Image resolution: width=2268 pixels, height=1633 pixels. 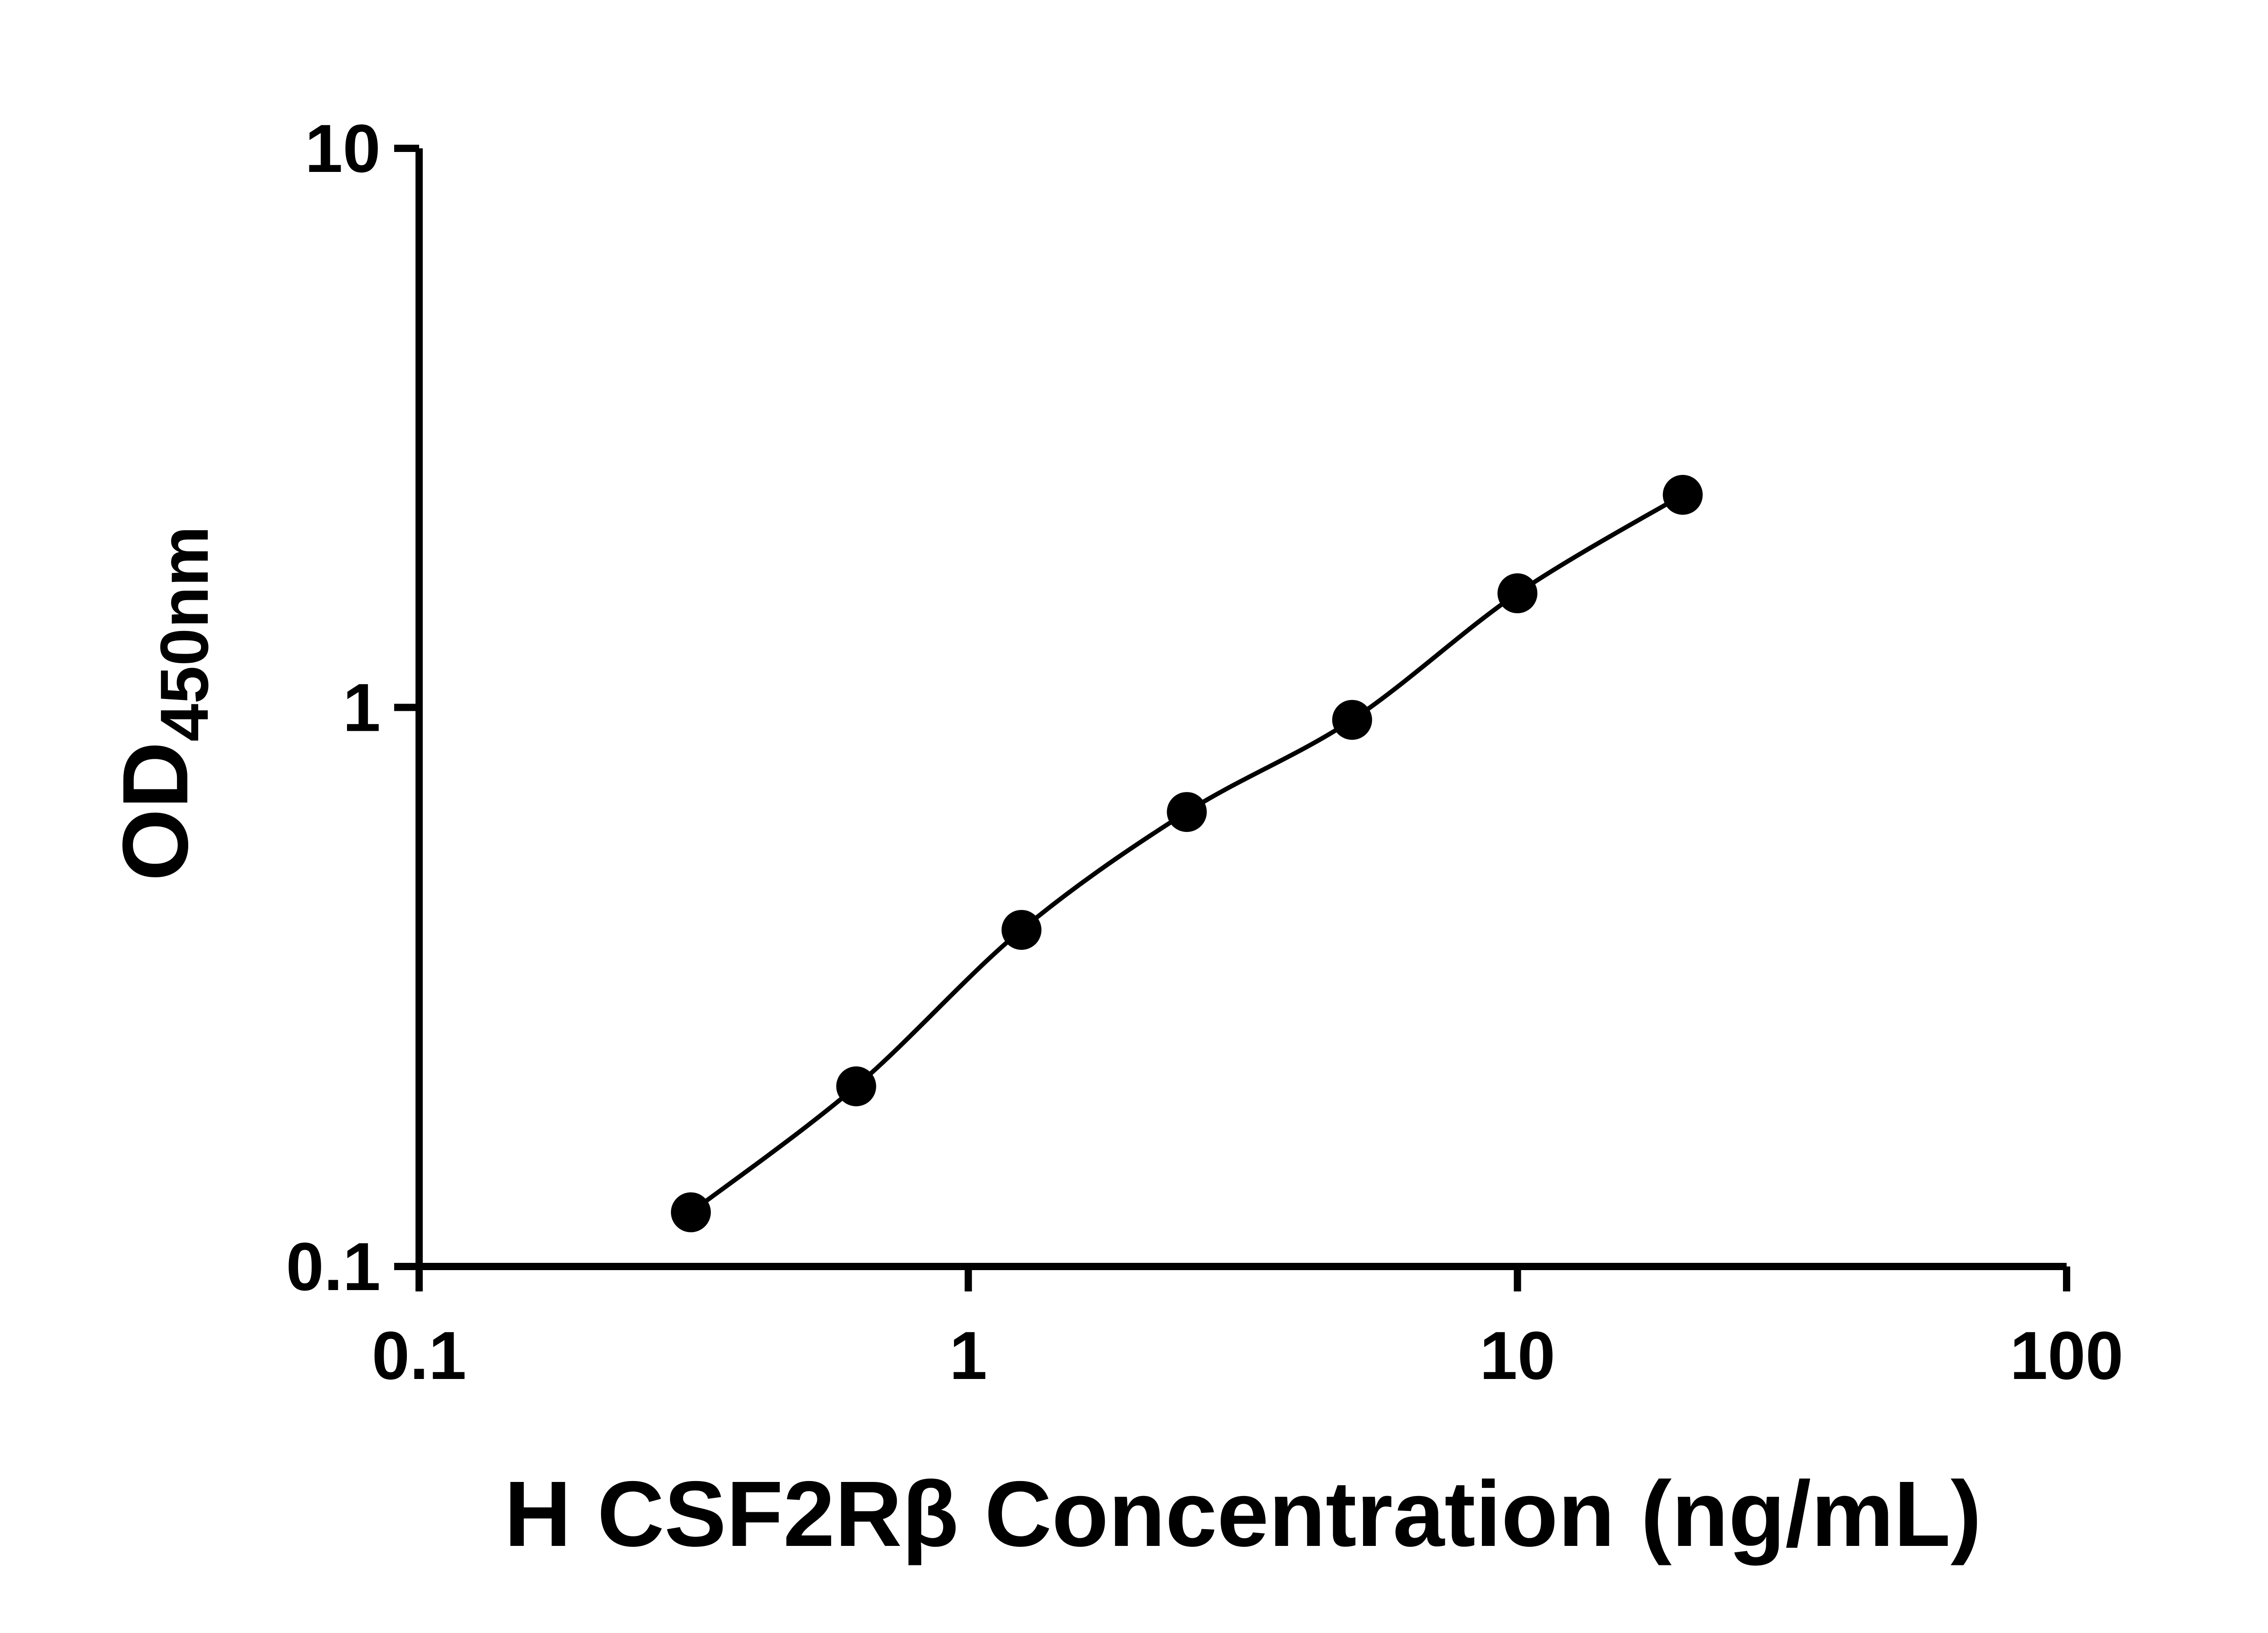 I want to click on y-axis-title-main: OD, so click(x=155, y=811).